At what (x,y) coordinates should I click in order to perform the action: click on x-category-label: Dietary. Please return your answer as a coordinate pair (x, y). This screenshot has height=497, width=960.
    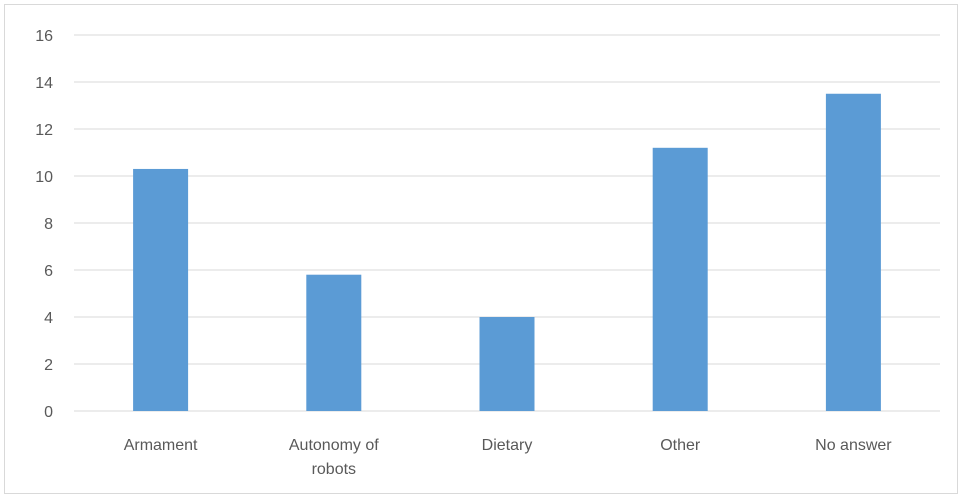
    Looking at the image, I should click on (507, 445).